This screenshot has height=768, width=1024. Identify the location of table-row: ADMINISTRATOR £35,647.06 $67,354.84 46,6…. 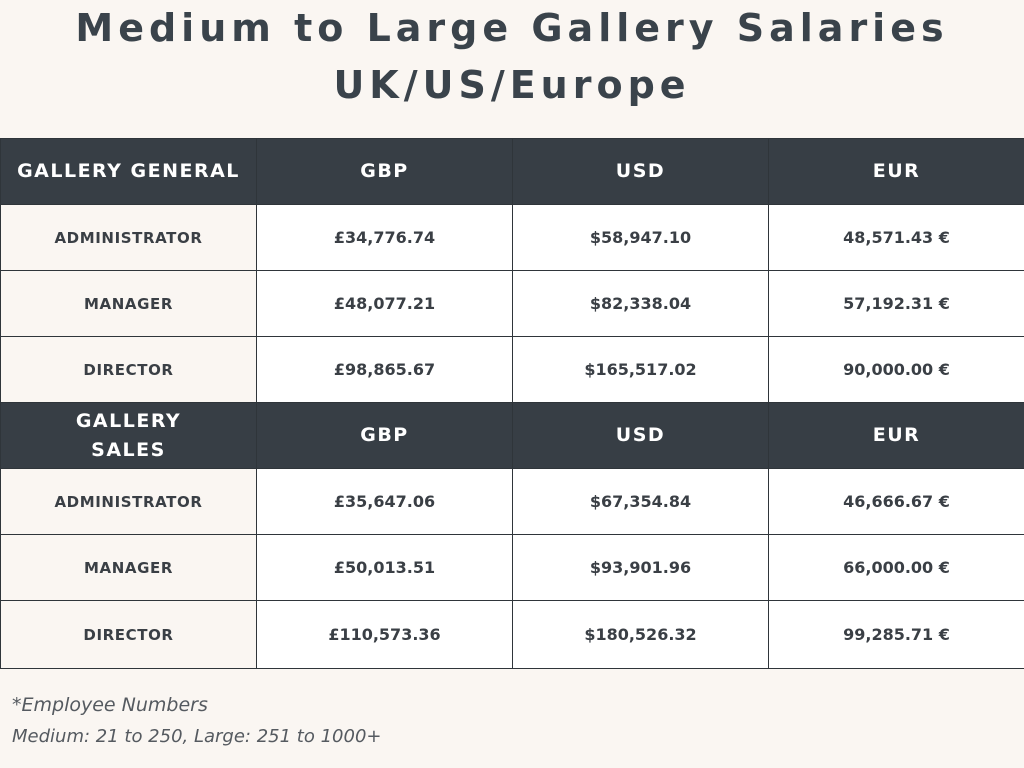
(512, 501).